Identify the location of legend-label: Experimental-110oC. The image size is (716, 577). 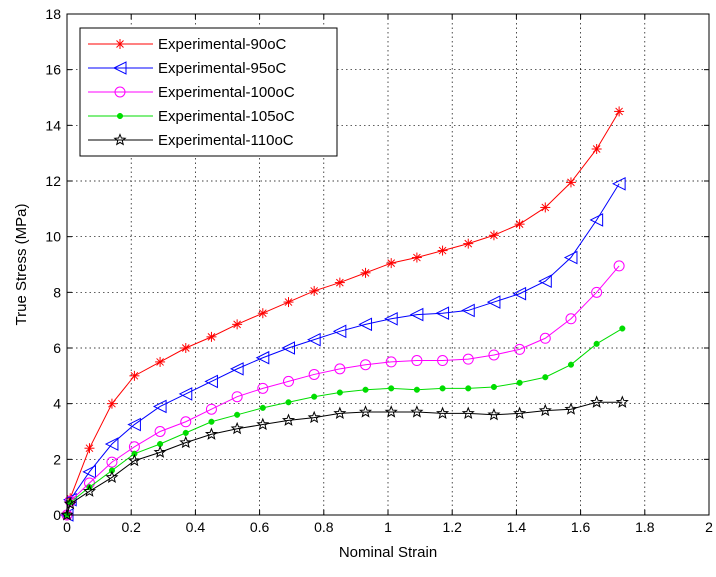
(226, 140).